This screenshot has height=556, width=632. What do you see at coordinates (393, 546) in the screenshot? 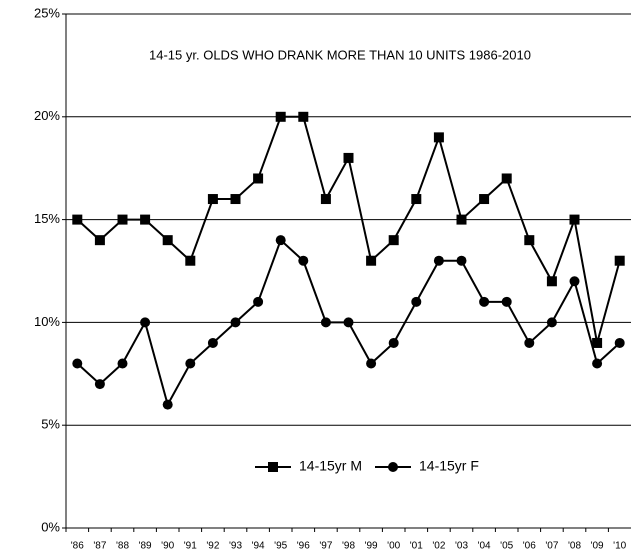
I see `x-tick-label: '00` at bounding box center [393, 546].